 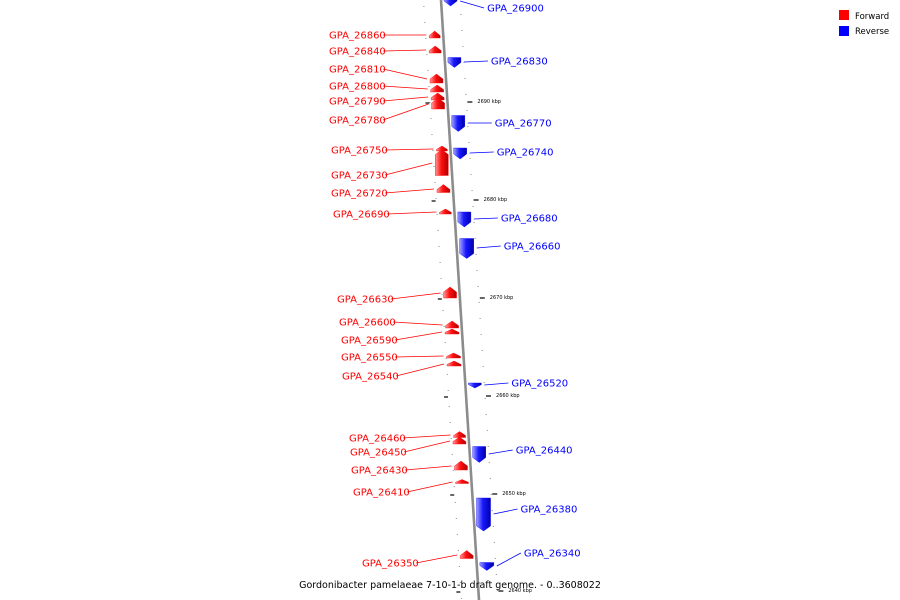 What do you see at coordinates (544, 451) in the screenshot?
I see `reverse-gene-label: GPA_26440` at bounding box center [544, 451].